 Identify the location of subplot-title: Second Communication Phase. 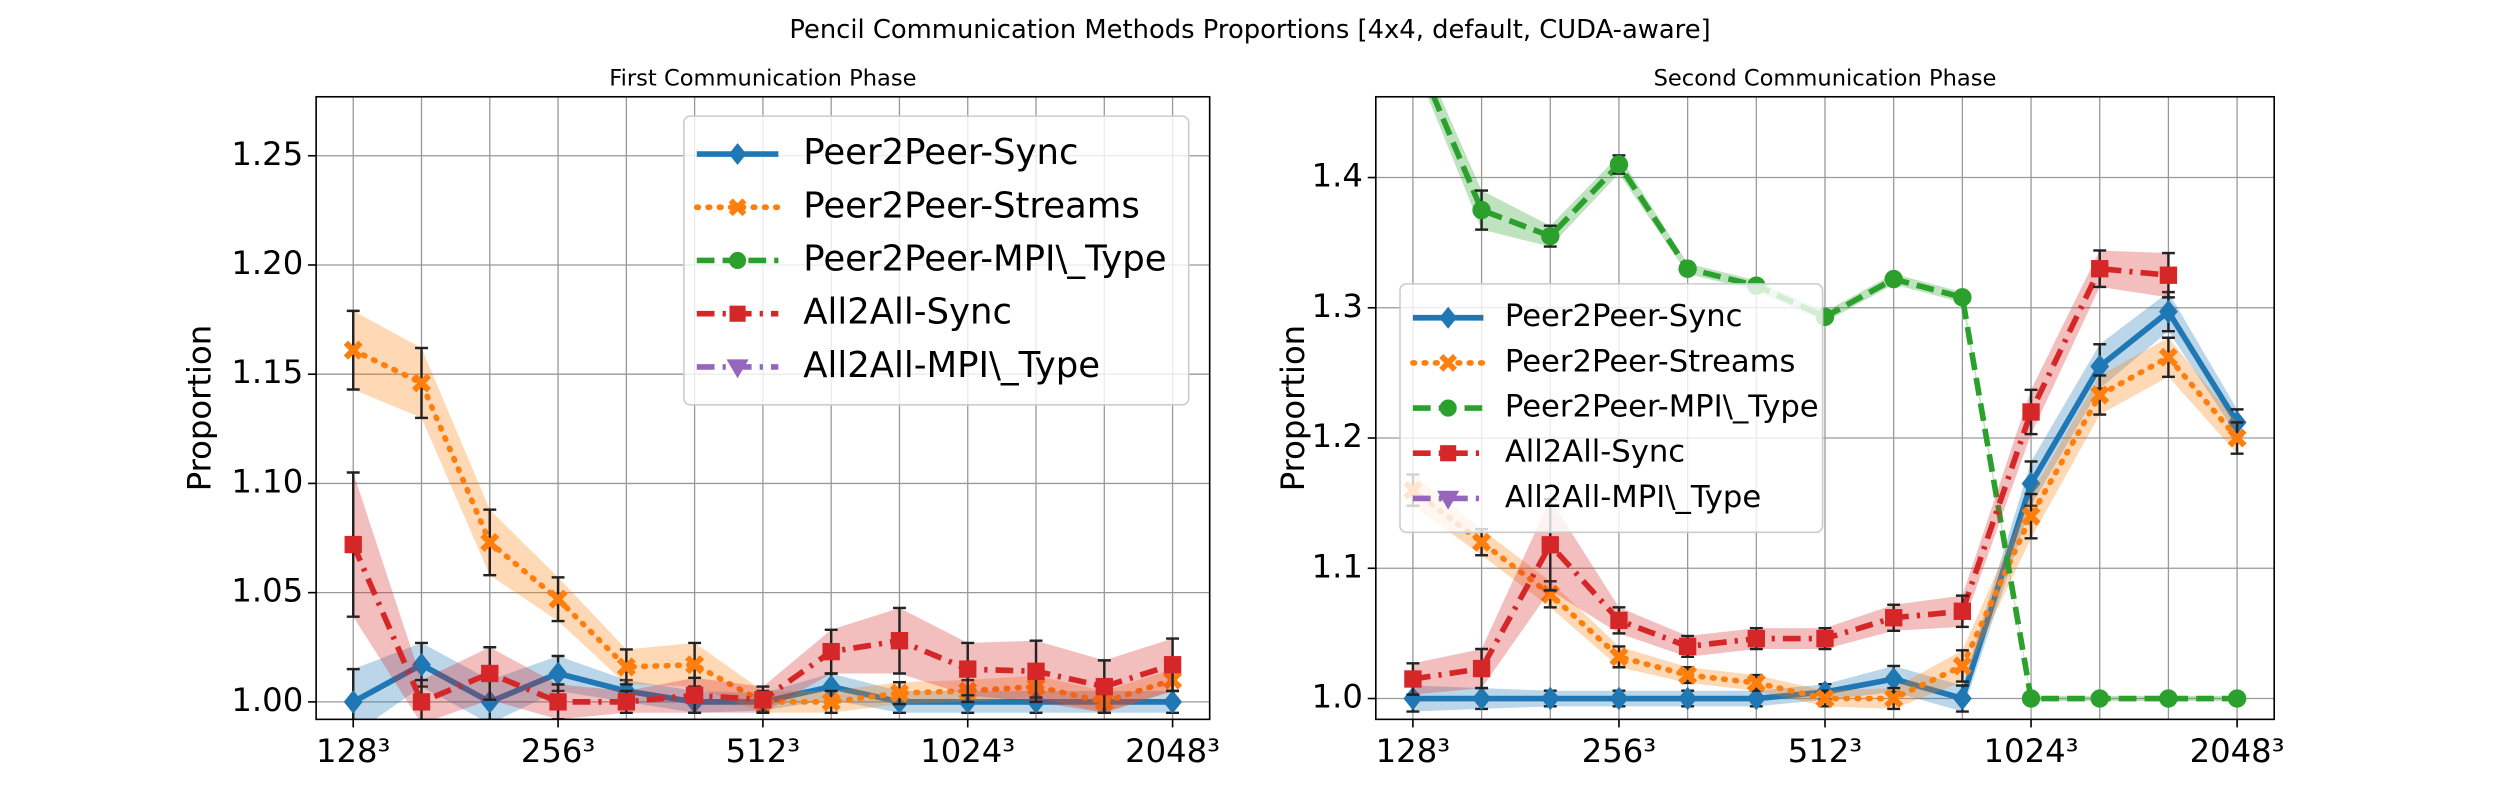
(1825, 79).